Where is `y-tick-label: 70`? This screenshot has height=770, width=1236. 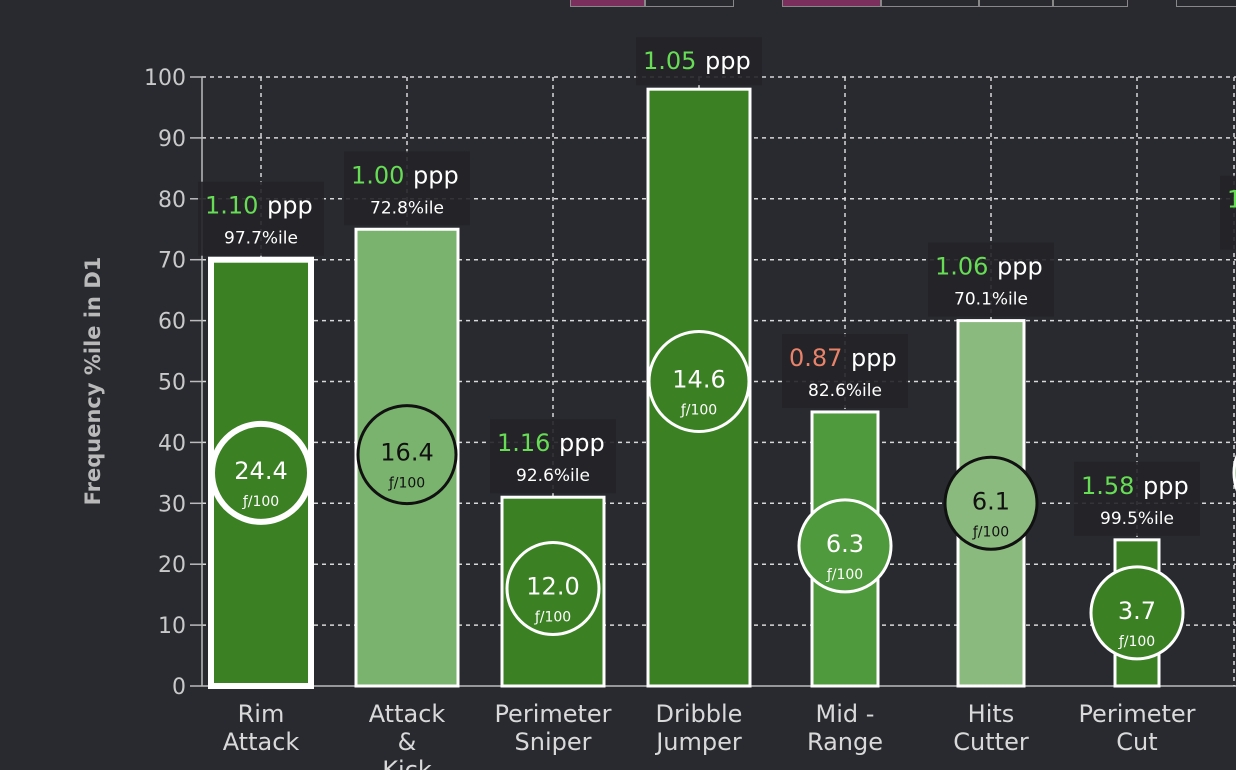
y-tick-label: 70 is located at coordinates (172, 261).